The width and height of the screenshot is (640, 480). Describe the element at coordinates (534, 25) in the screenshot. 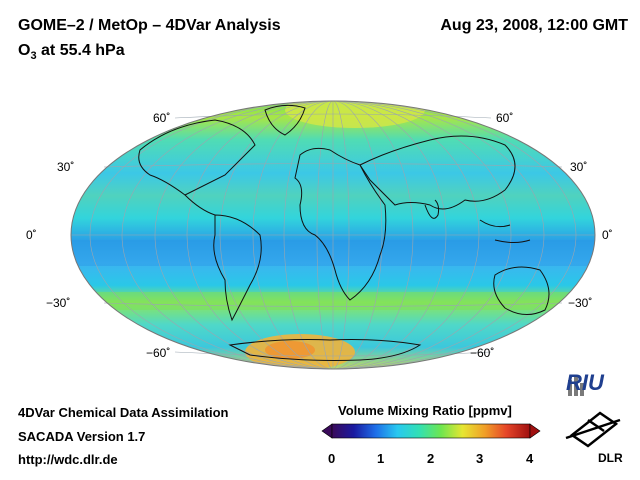

I see `map-date: Aug 23, 2008, 12:00 GMT` at that location.